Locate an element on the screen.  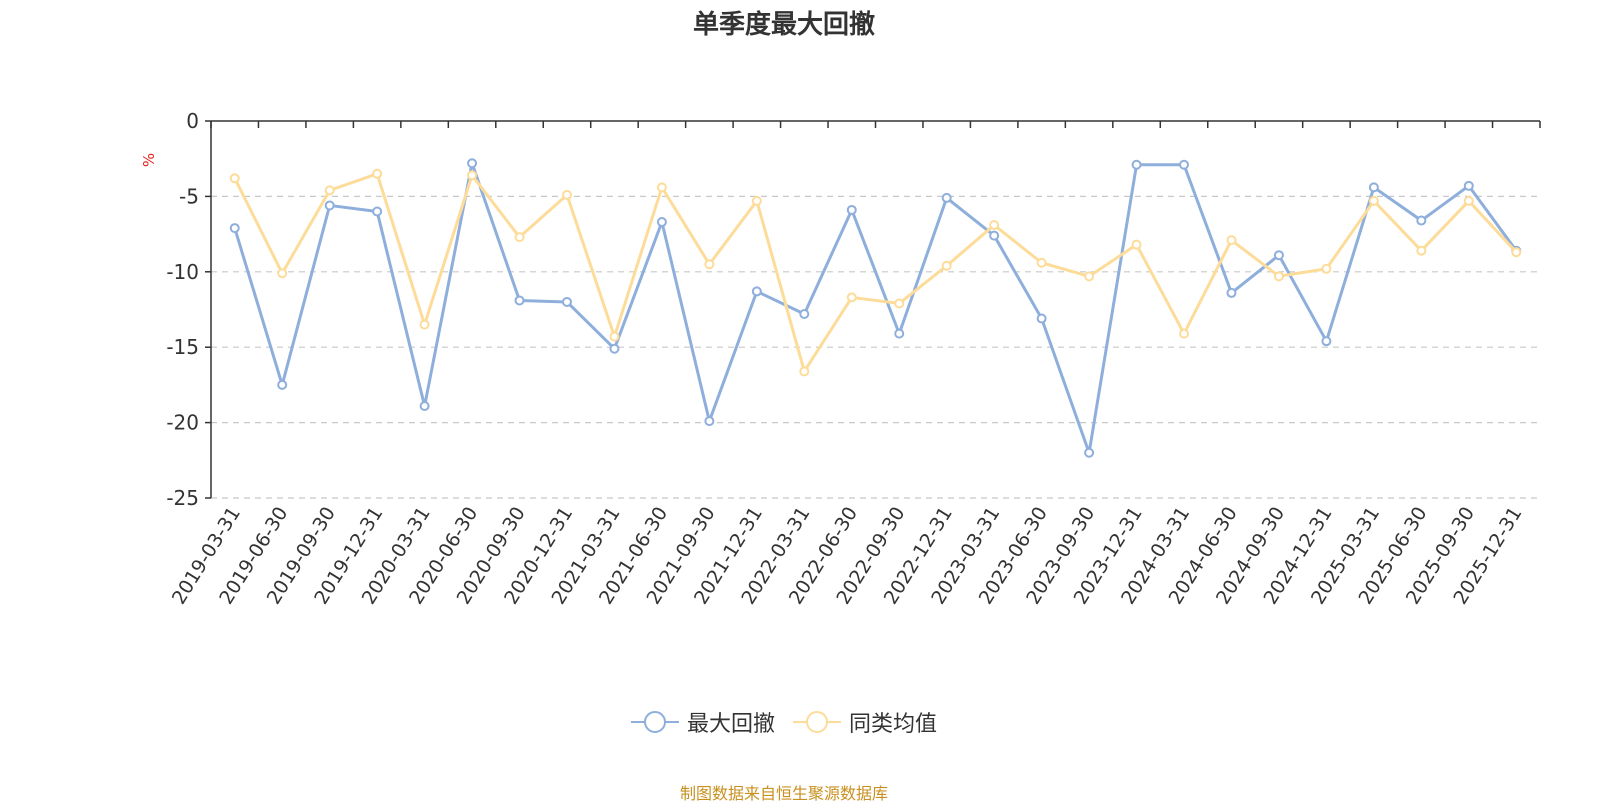
y-axis-ticks: 0 -5 -10 -15 -20 -25 is located at coordinates (188, 309).